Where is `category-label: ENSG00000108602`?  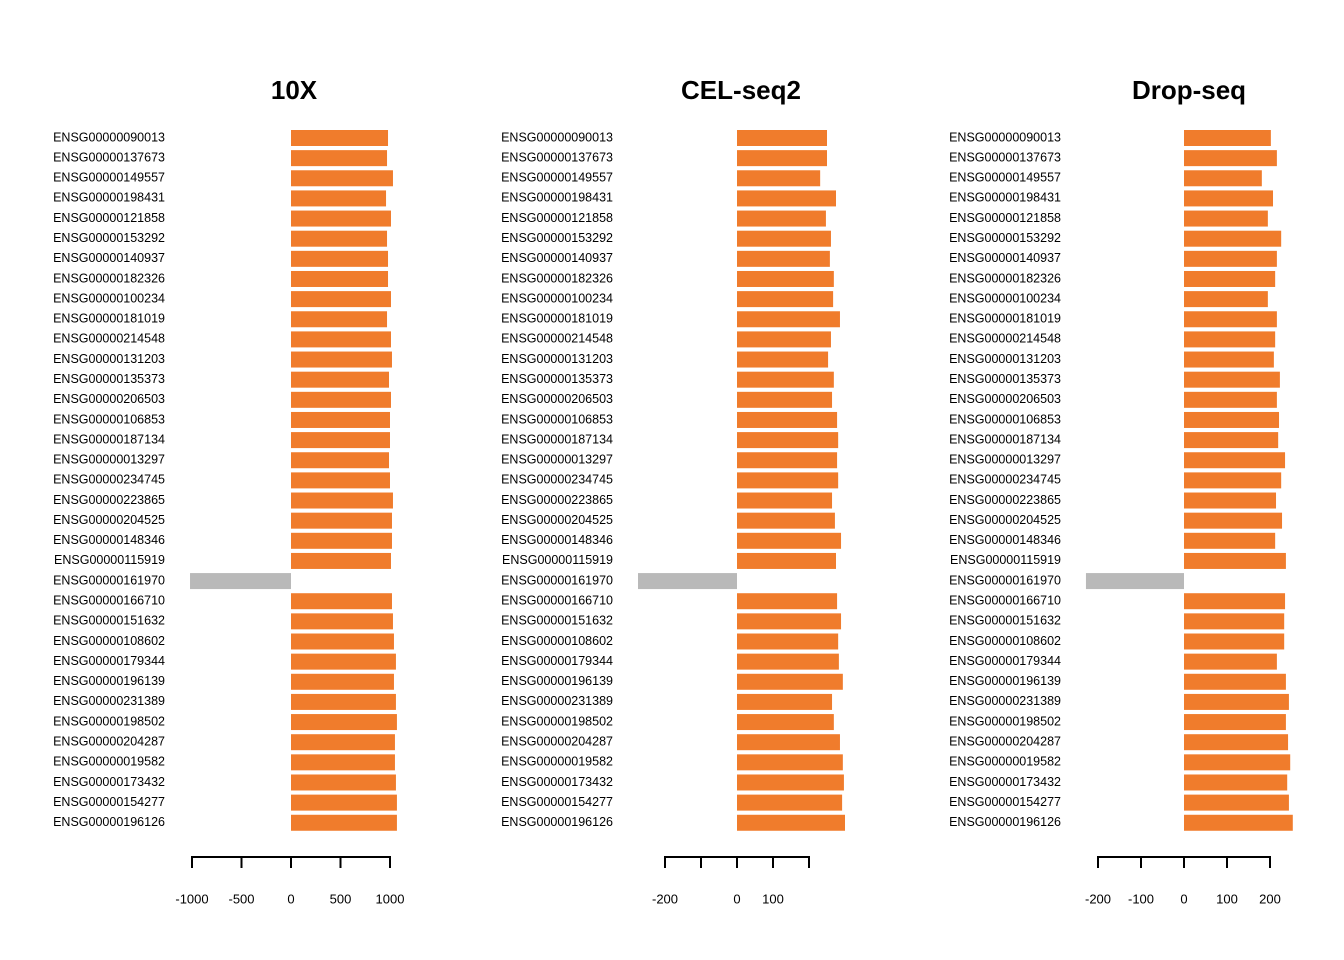
category-label: ENSG00000108602 is located at coordinates (1005, 641).